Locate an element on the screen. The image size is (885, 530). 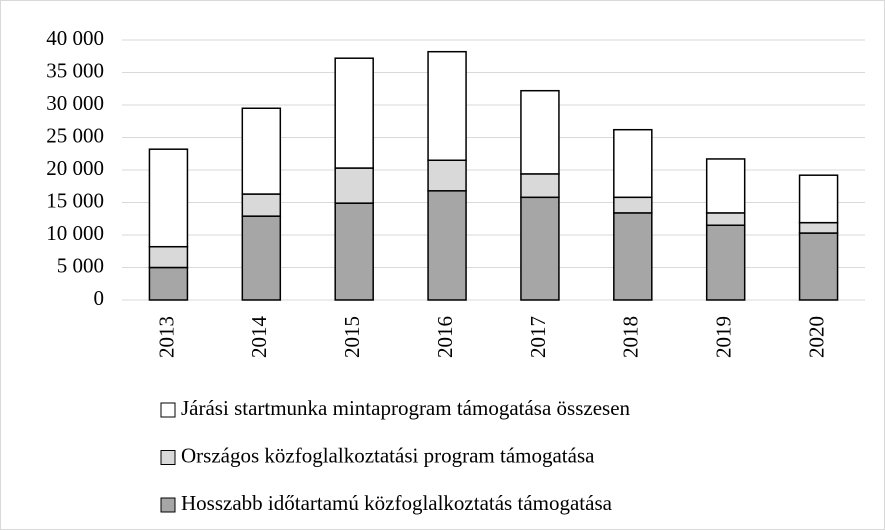
y-tick-label: 20 000 is located at coordinates (75, 168).